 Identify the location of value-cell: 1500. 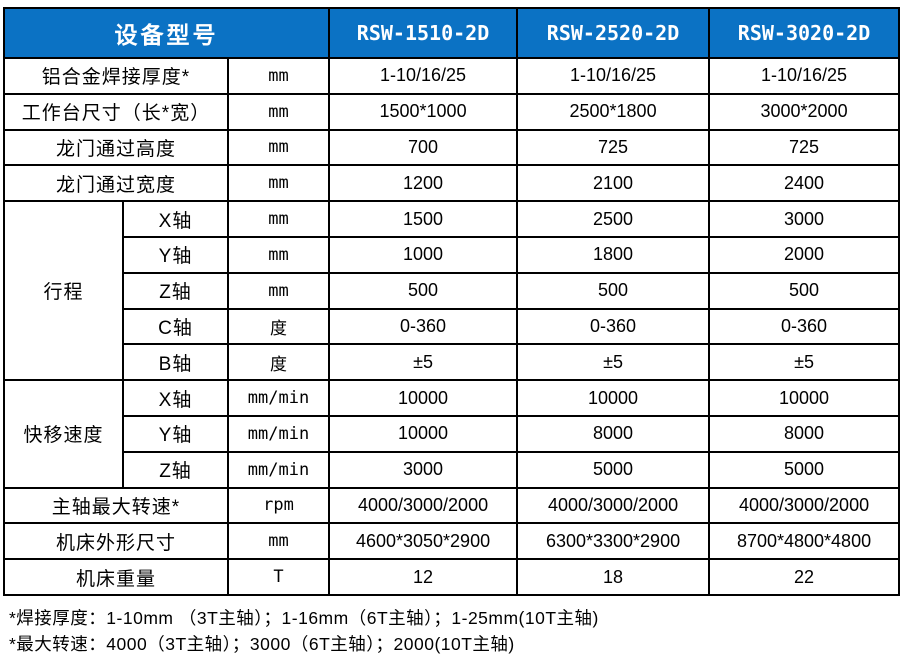
(423, 219).